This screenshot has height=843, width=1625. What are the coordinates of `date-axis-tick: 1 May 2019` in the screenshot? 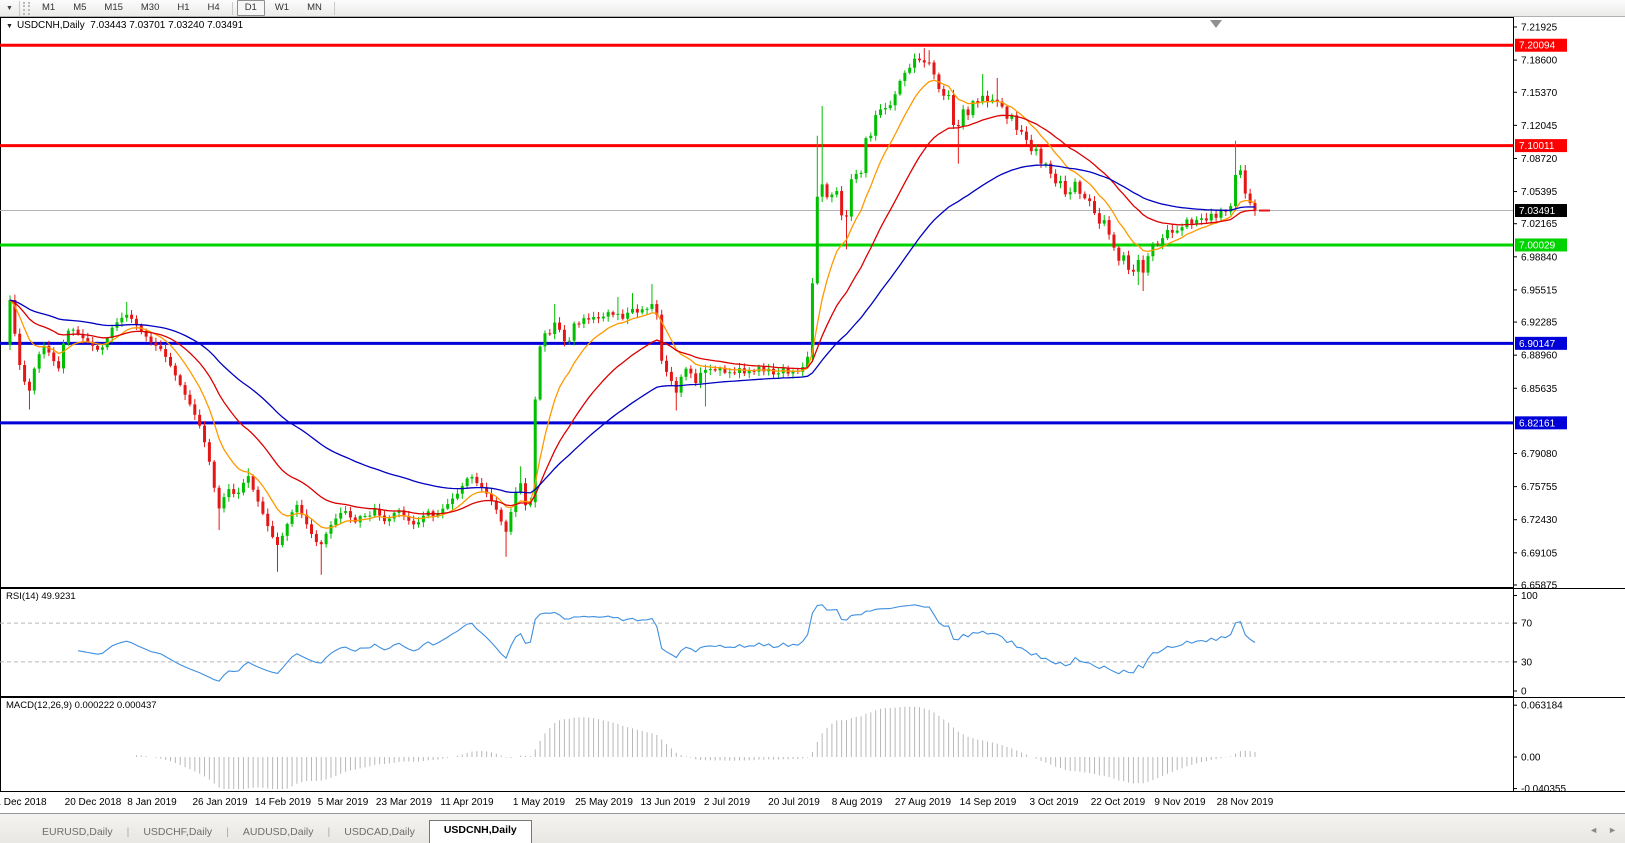 It's located at (539, 802).